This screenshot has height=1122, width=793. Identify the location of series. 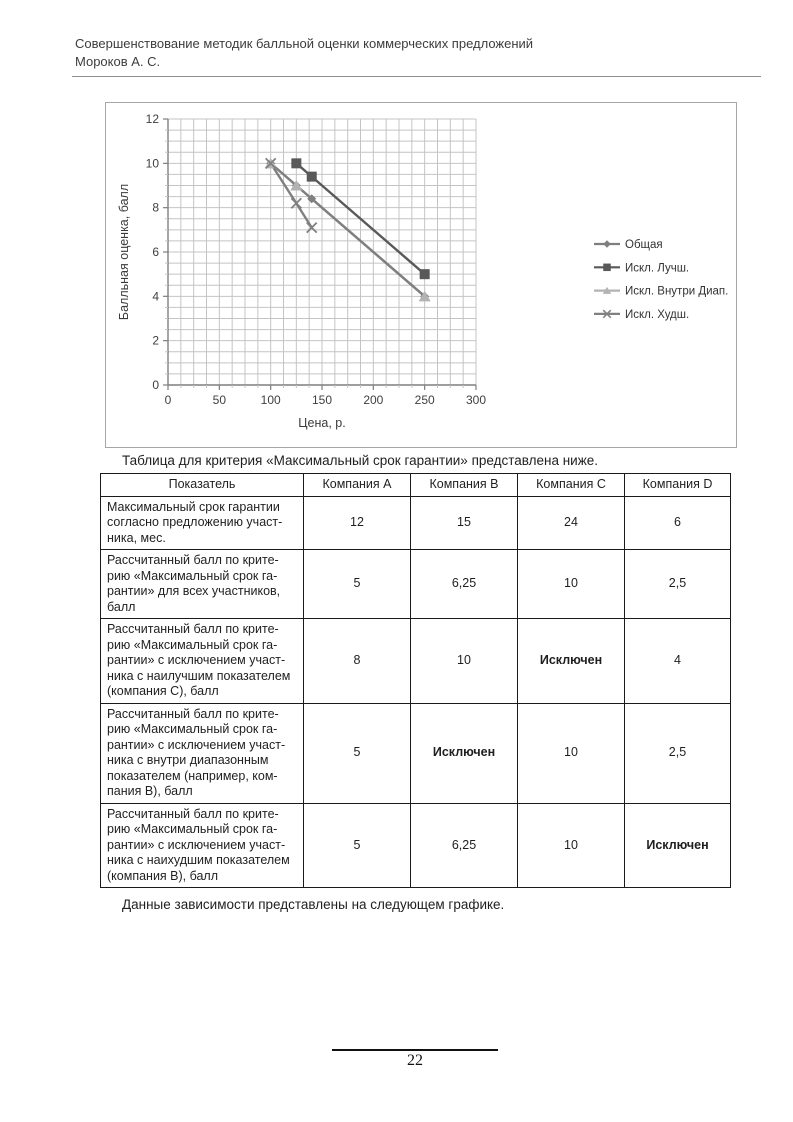
(347, 229).